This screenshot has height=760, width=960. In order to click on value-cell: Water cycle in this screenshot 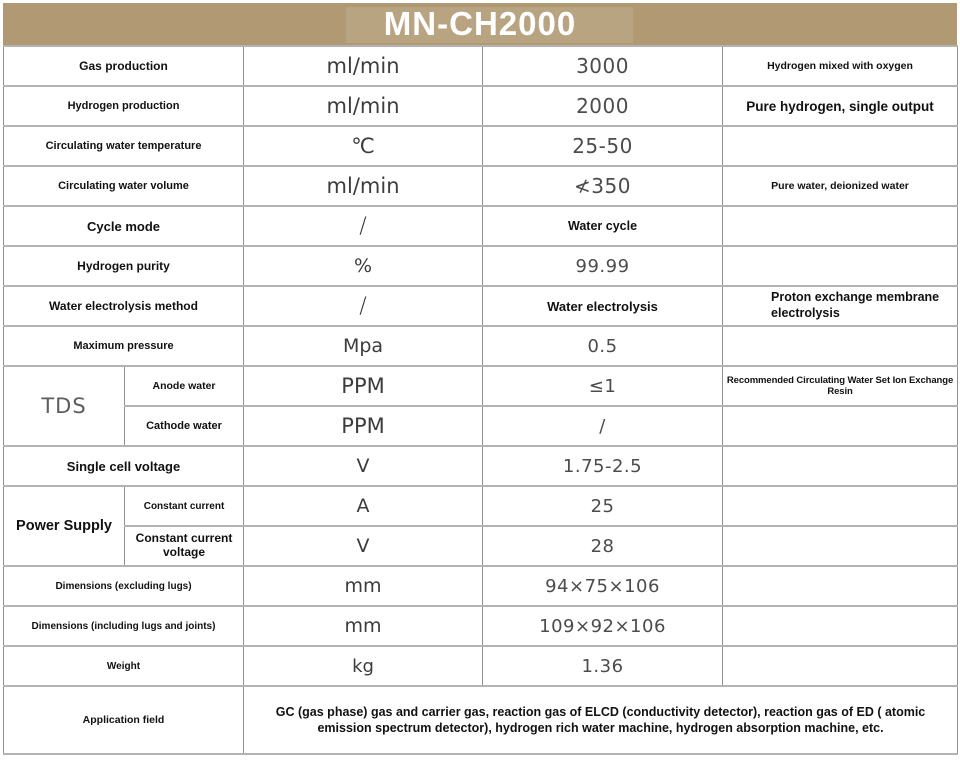, I will do `click(603, 226)`.